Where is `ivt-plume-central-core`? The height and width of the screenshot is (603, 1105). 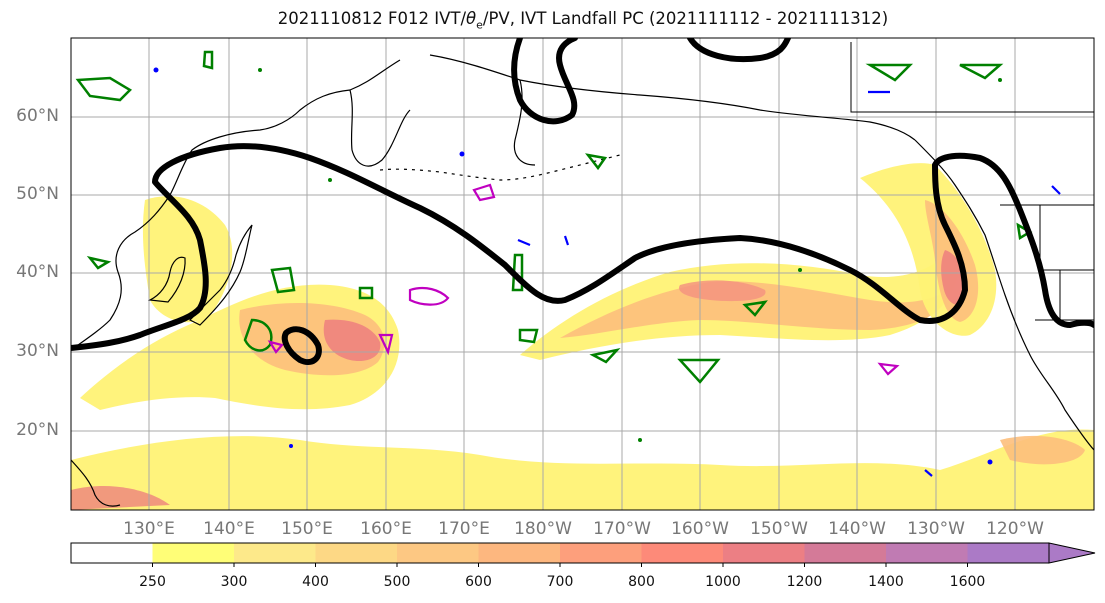 ivt-plume-central-core is located at coordinates (722, 291).